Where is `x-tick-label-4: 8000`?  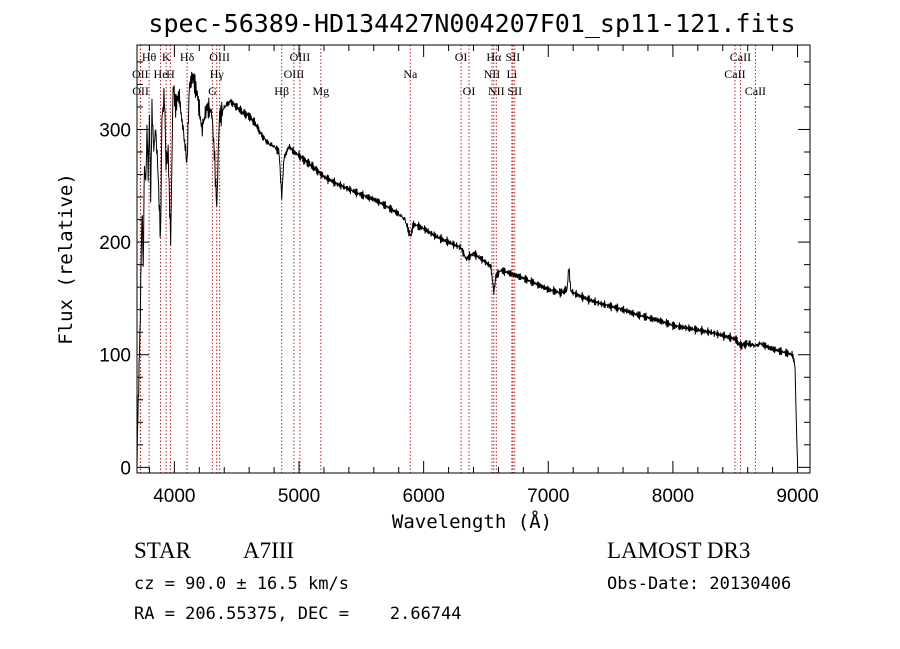 x-tick-label-4: 8000 is located at coordinates (673, 496).